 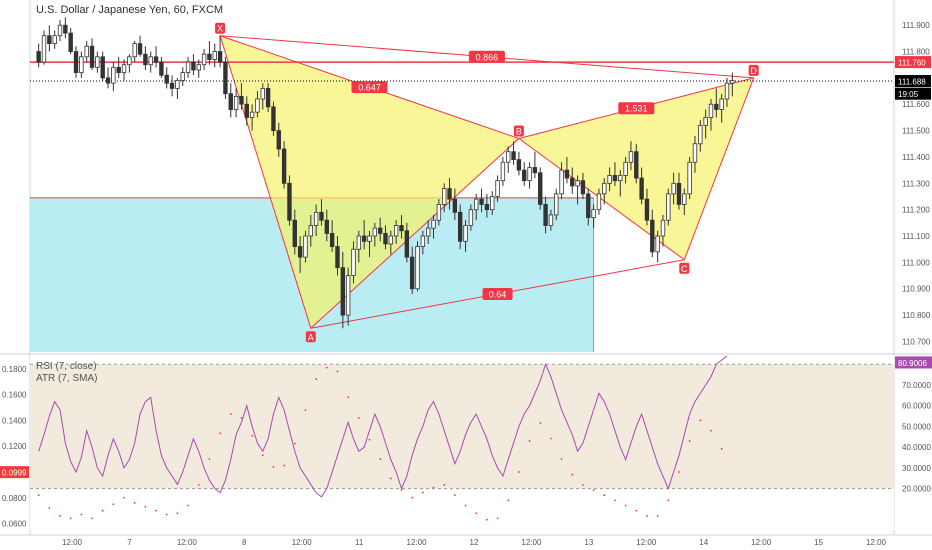 I want to click on price-tick-label: 110.800, so click(x=916, y=315).